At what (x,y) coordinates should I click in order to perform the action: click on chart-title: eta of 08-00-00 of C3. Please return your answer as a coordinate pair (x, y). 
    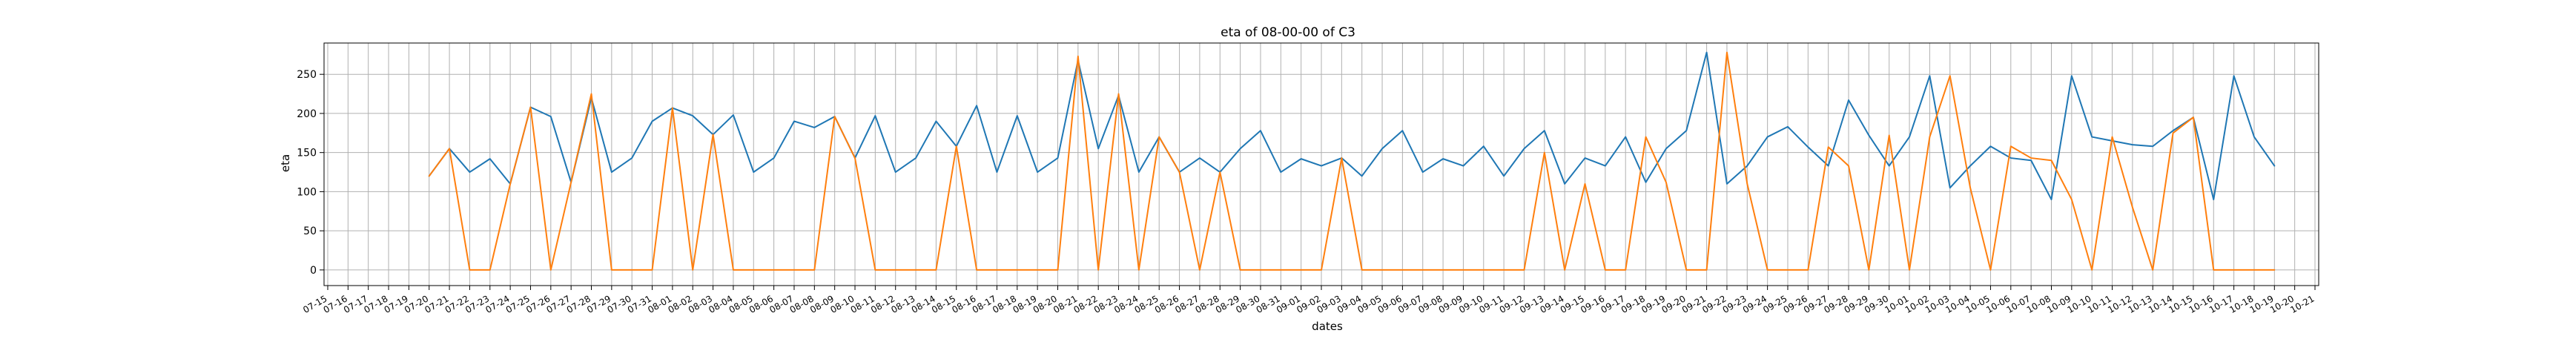
    Looking at the image, I should click on (1288, 33).